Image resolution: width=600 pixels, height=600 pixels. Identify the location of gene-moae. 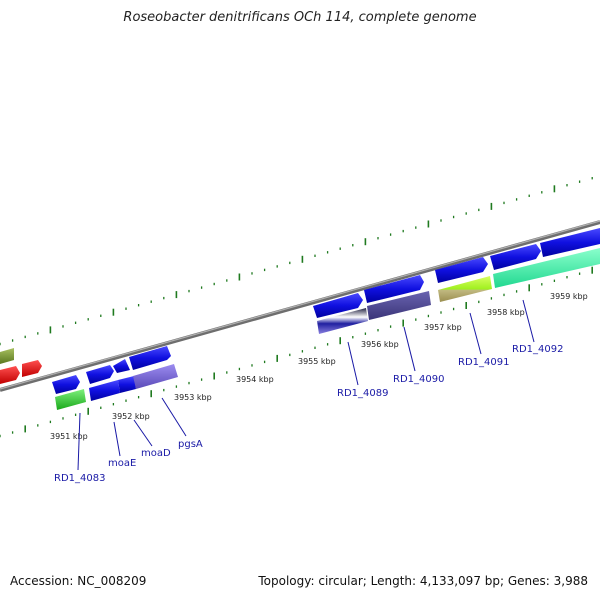
(104, 390).